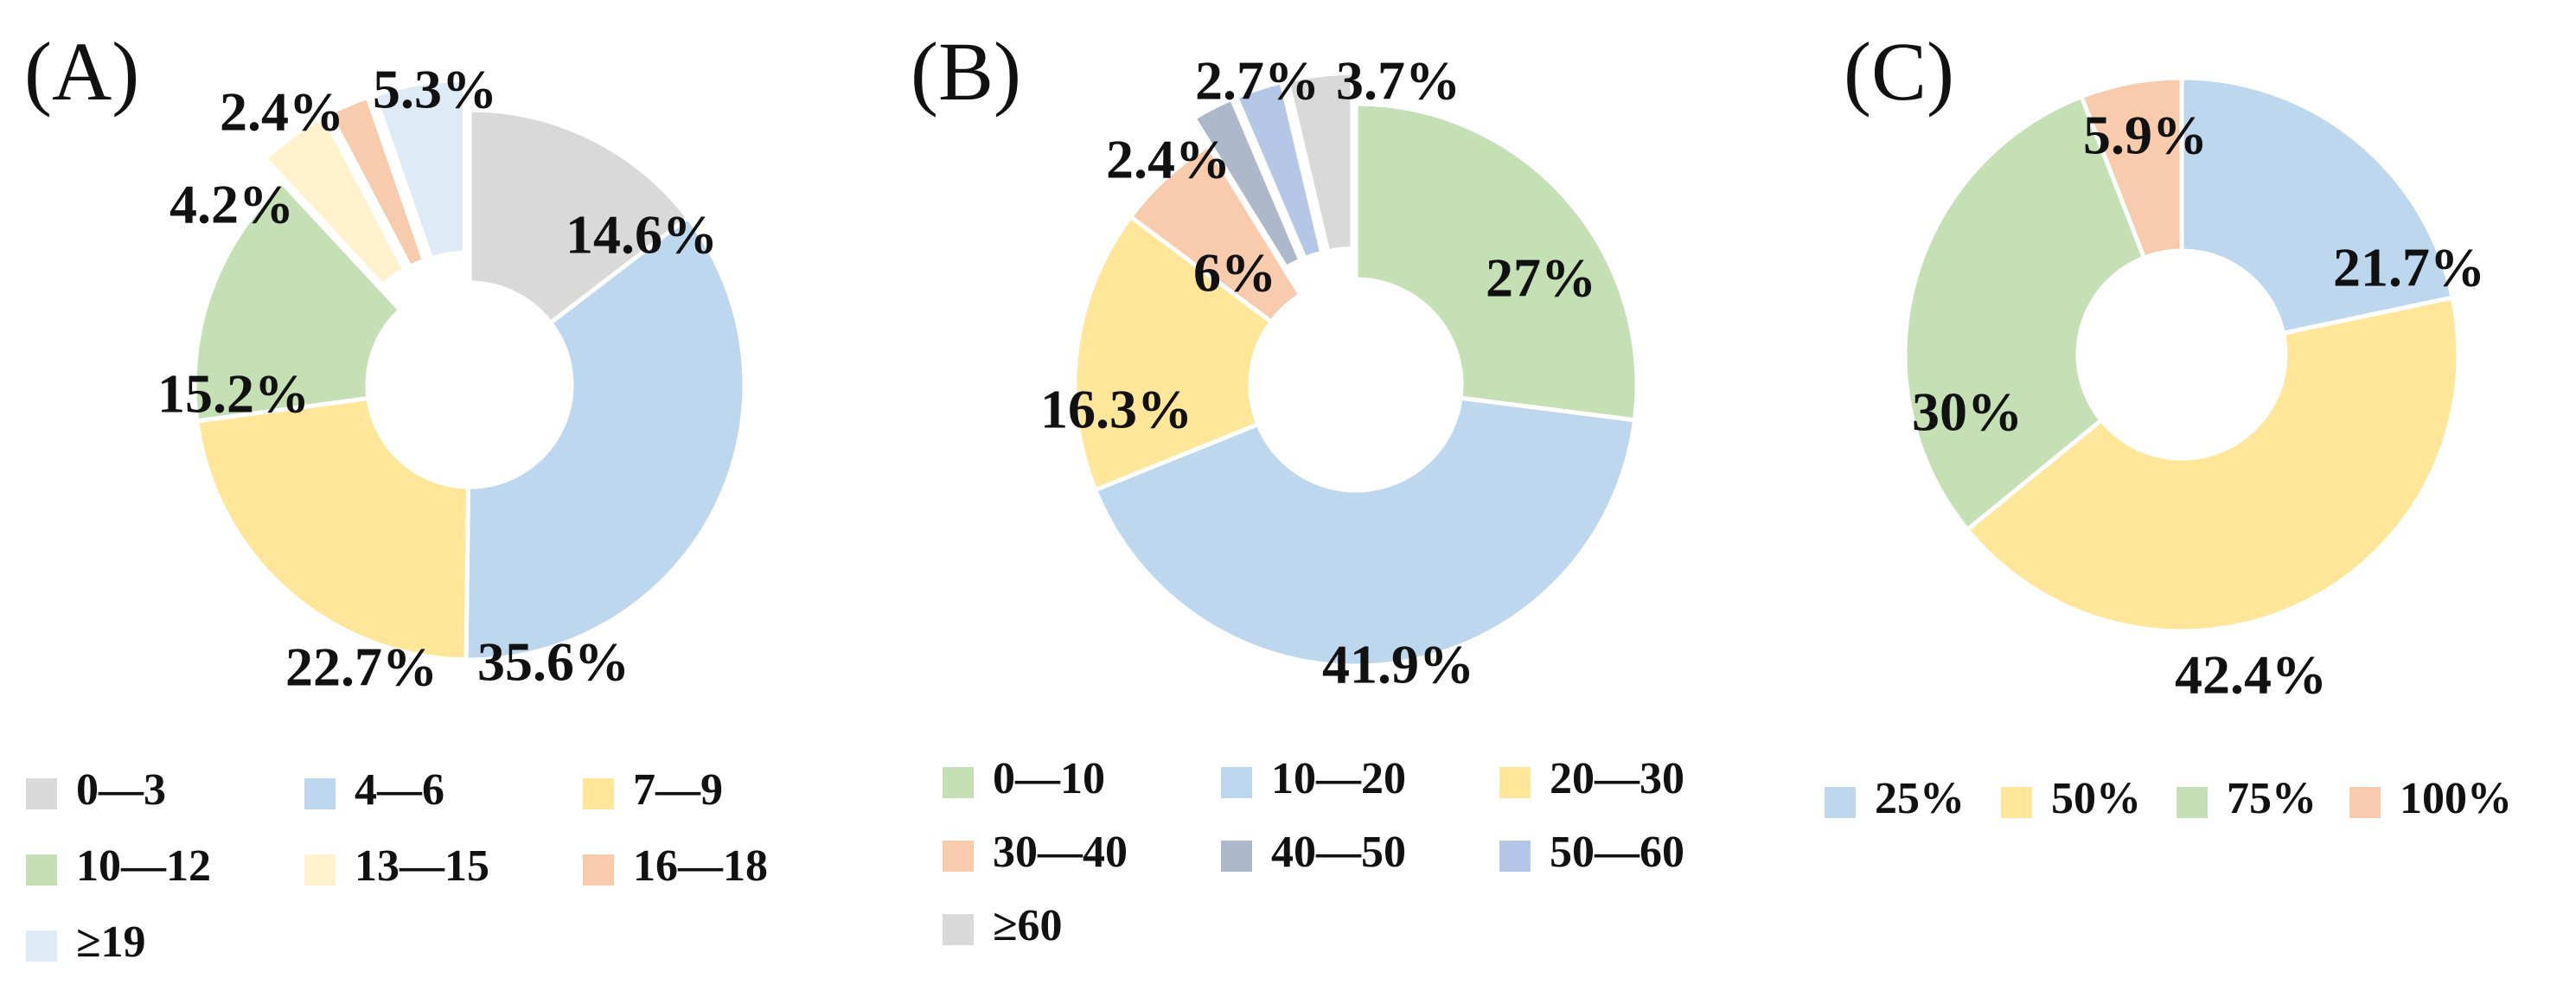  Describe the element at coordinates (1398, 81) in the screenshot. I see `data-label: 3.7%` at that location.